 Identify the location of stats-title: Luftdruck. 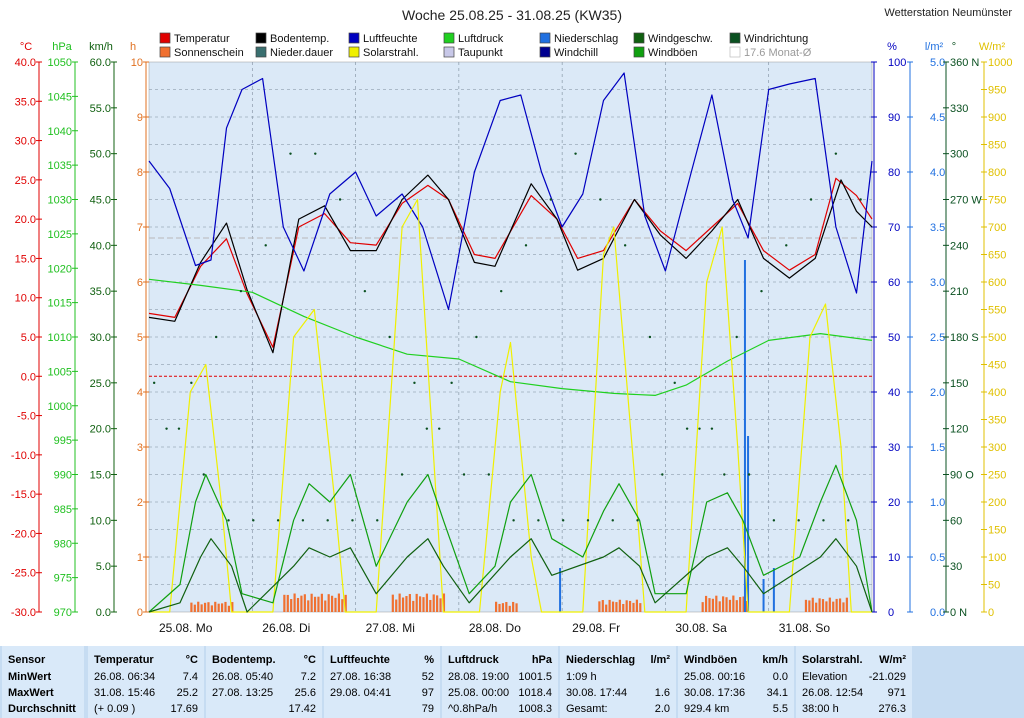
(473, 660).